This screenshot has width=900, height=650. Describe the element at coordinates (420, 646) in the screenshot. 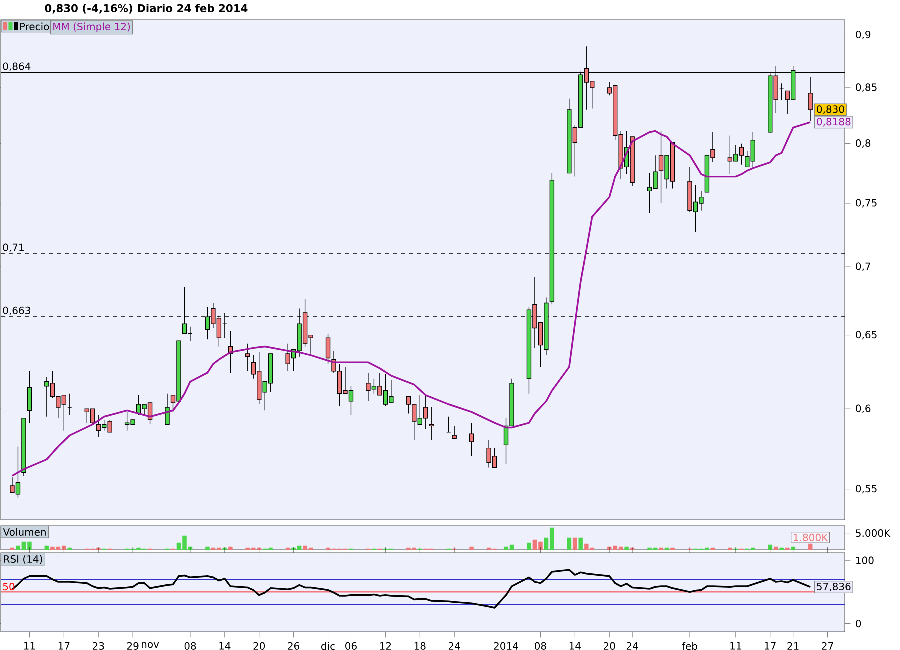

I see `x-tick-label: 18` at that location.